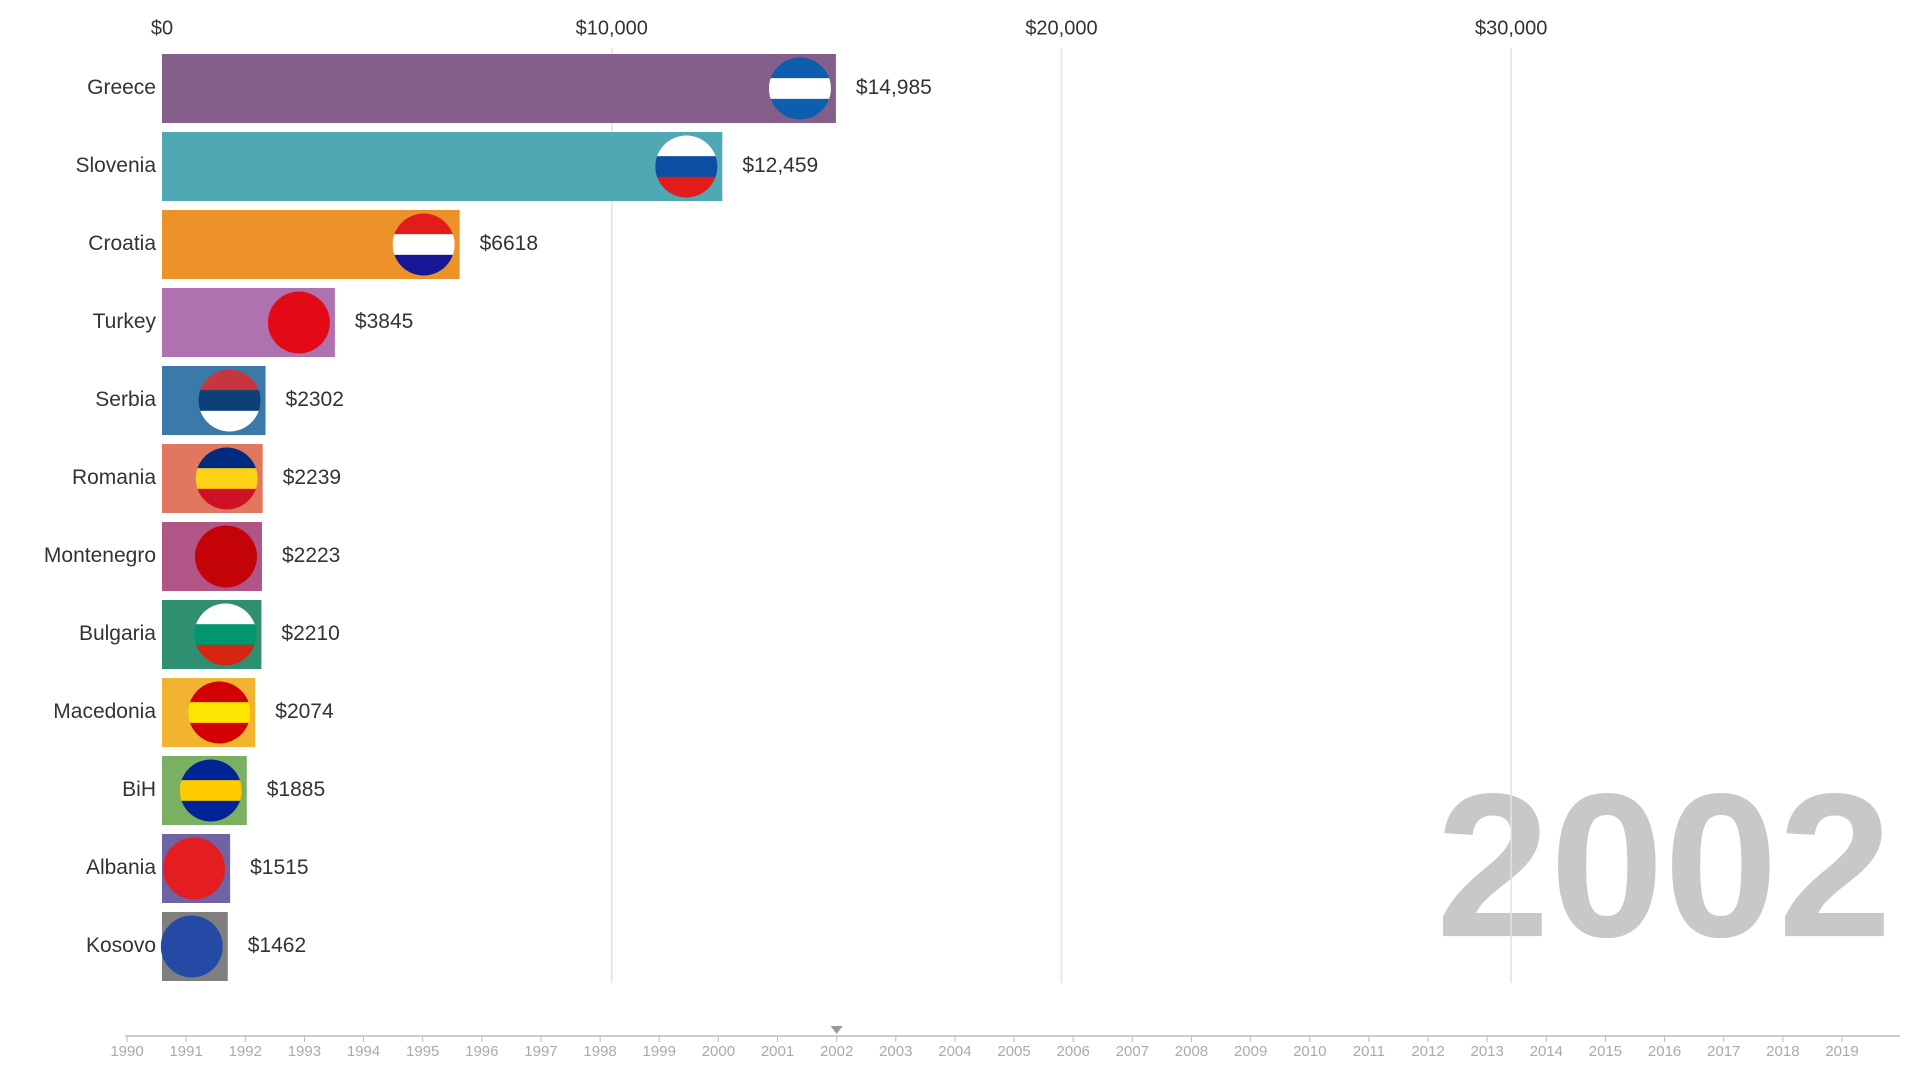 The width and height of the screenshot is (1920, 1085). What do you see at coordinates (540, 1051) in the screenshot?
I see `timeline-label: 1997` at bounding box center [540, 1051].